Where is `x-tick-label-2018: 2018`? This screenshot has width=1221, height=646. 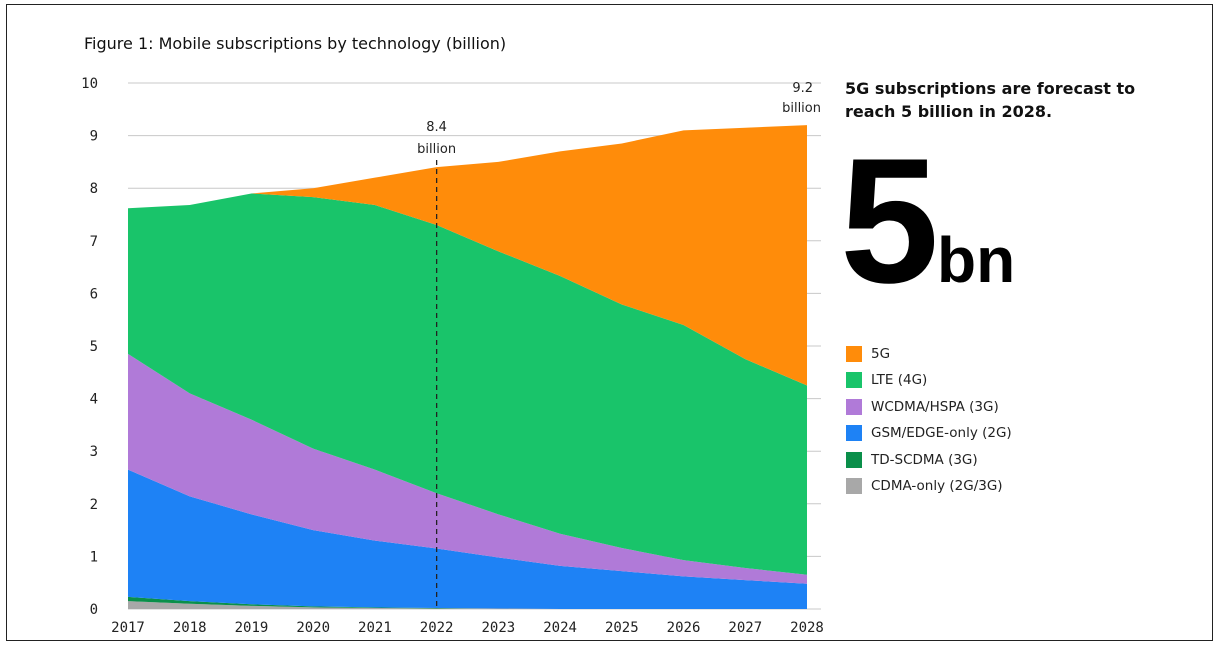
x-tick-label-2018: 2018 is located at coordinates (190, 628).